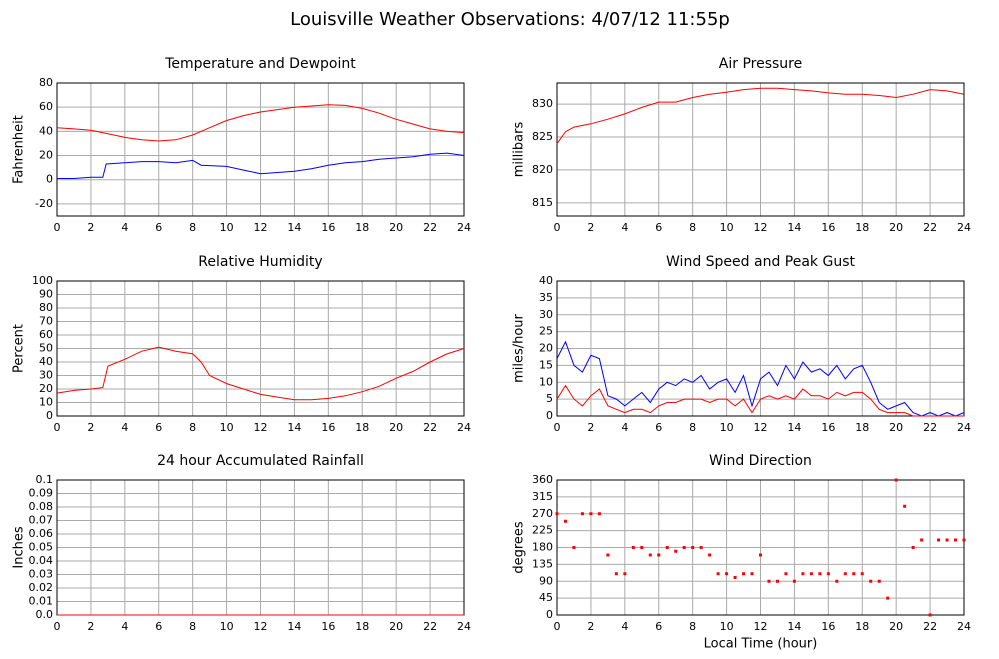 The width and height of the screenshot is (999, 659). I want to click on y-tick-label: 0, so click(549, 415).